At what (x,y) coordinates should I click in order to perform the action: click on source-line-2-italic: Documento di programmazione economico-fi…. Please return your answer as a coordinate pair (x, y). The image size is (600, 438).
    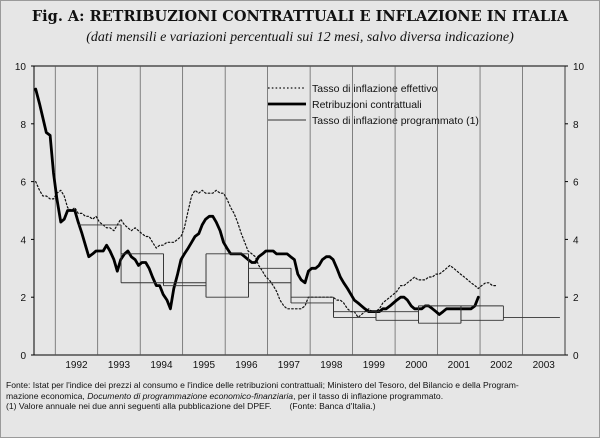
    Looking at the image, I should click on (190, 395).